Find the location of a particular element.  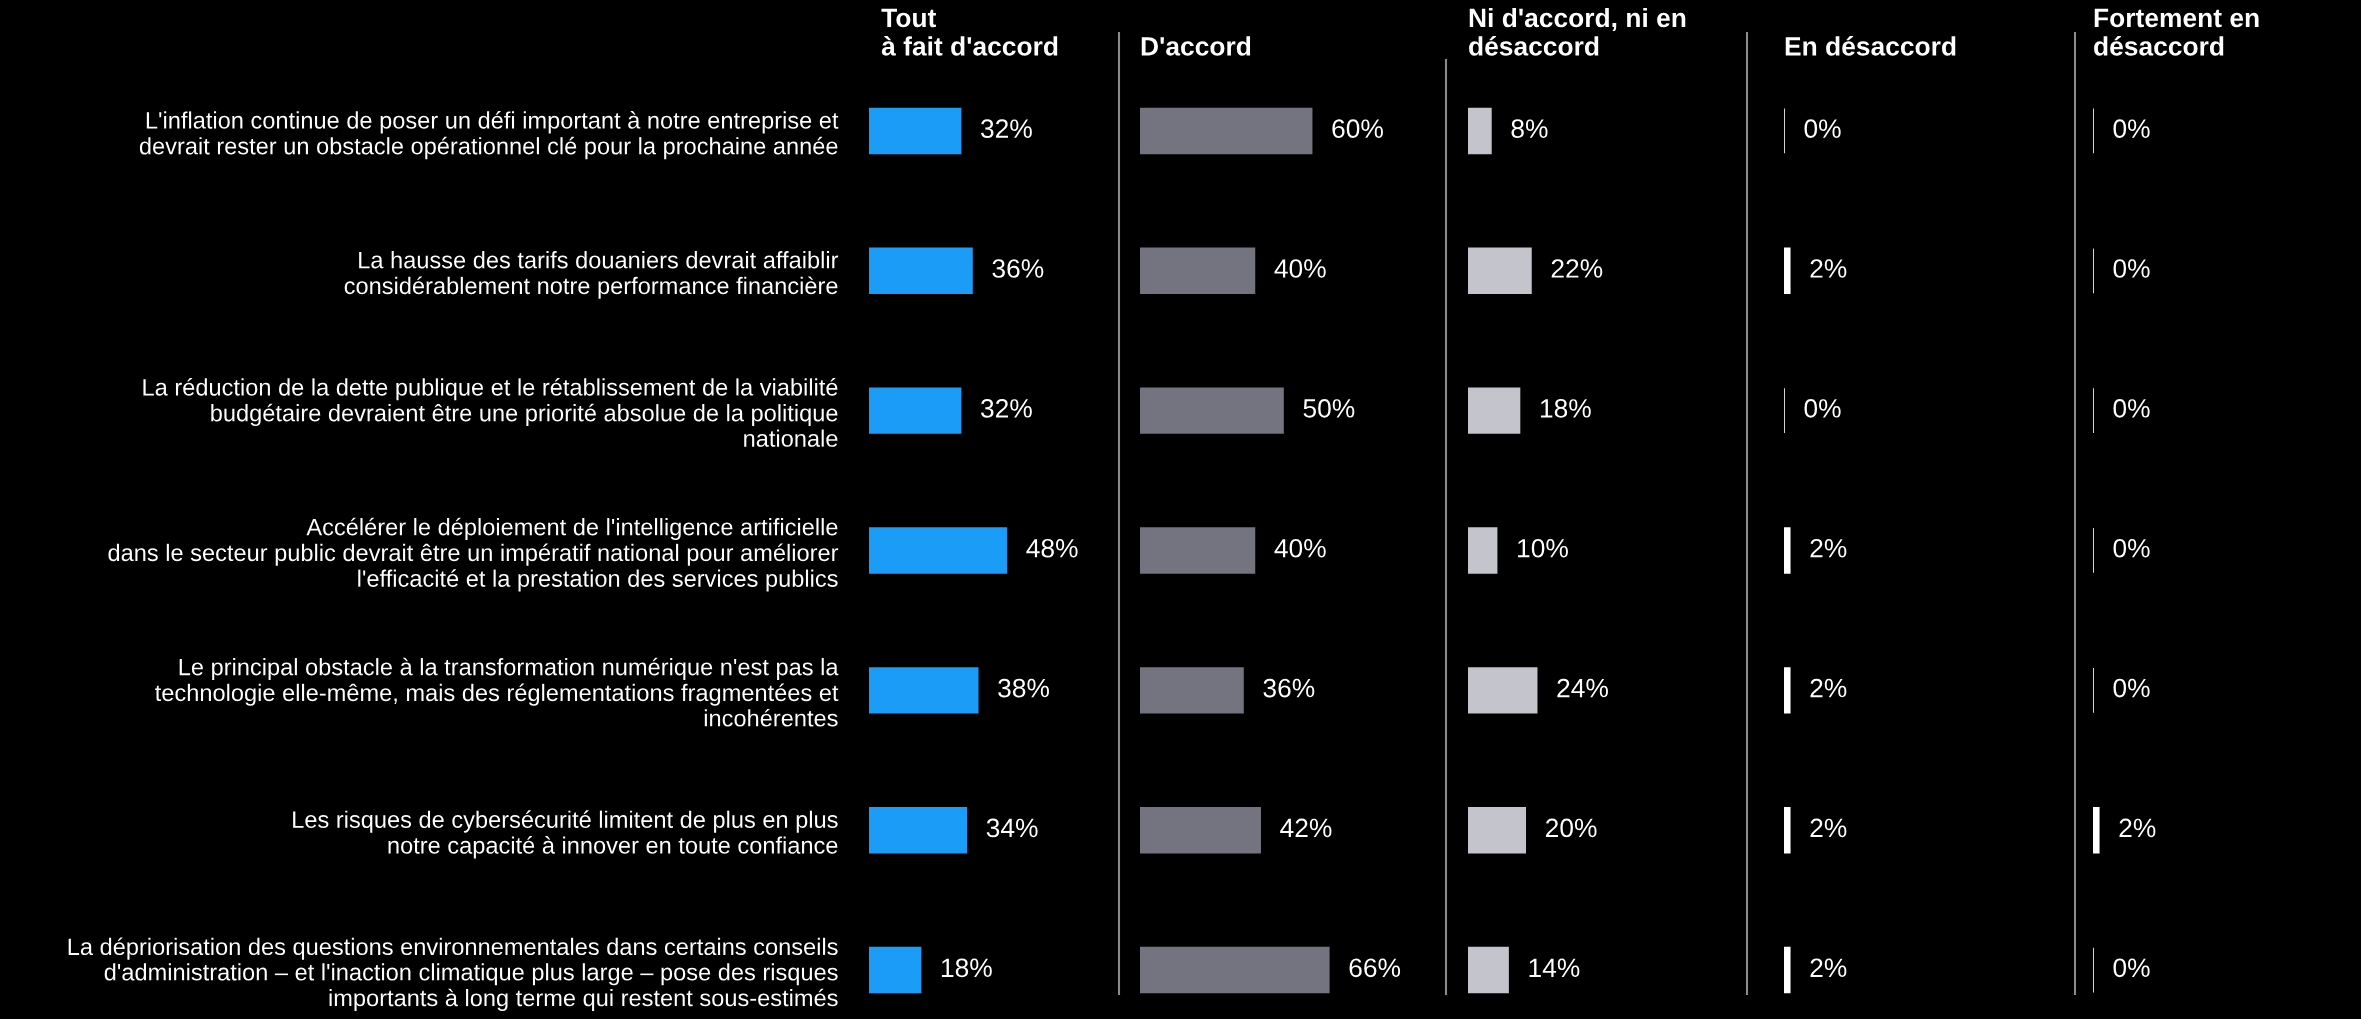

data-label: 14% is located at coordinates (1554, 968).